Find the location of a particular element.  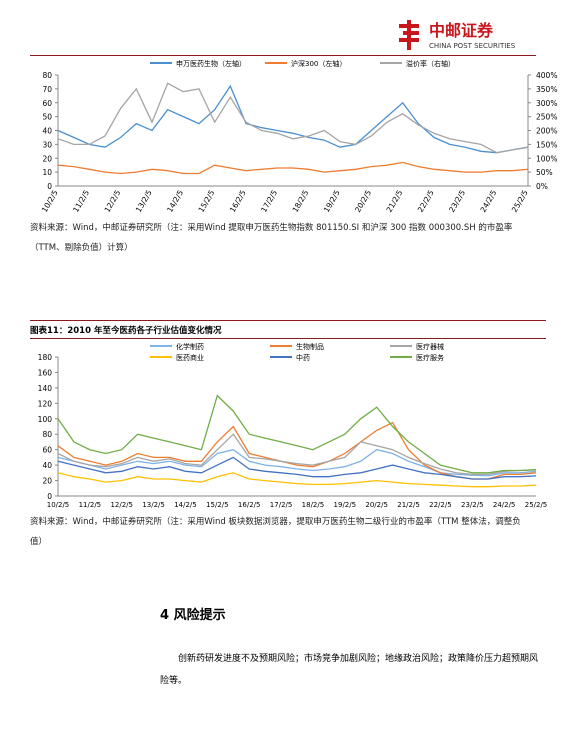

y-tick-label: 10 is located at coordinates (47, 172).